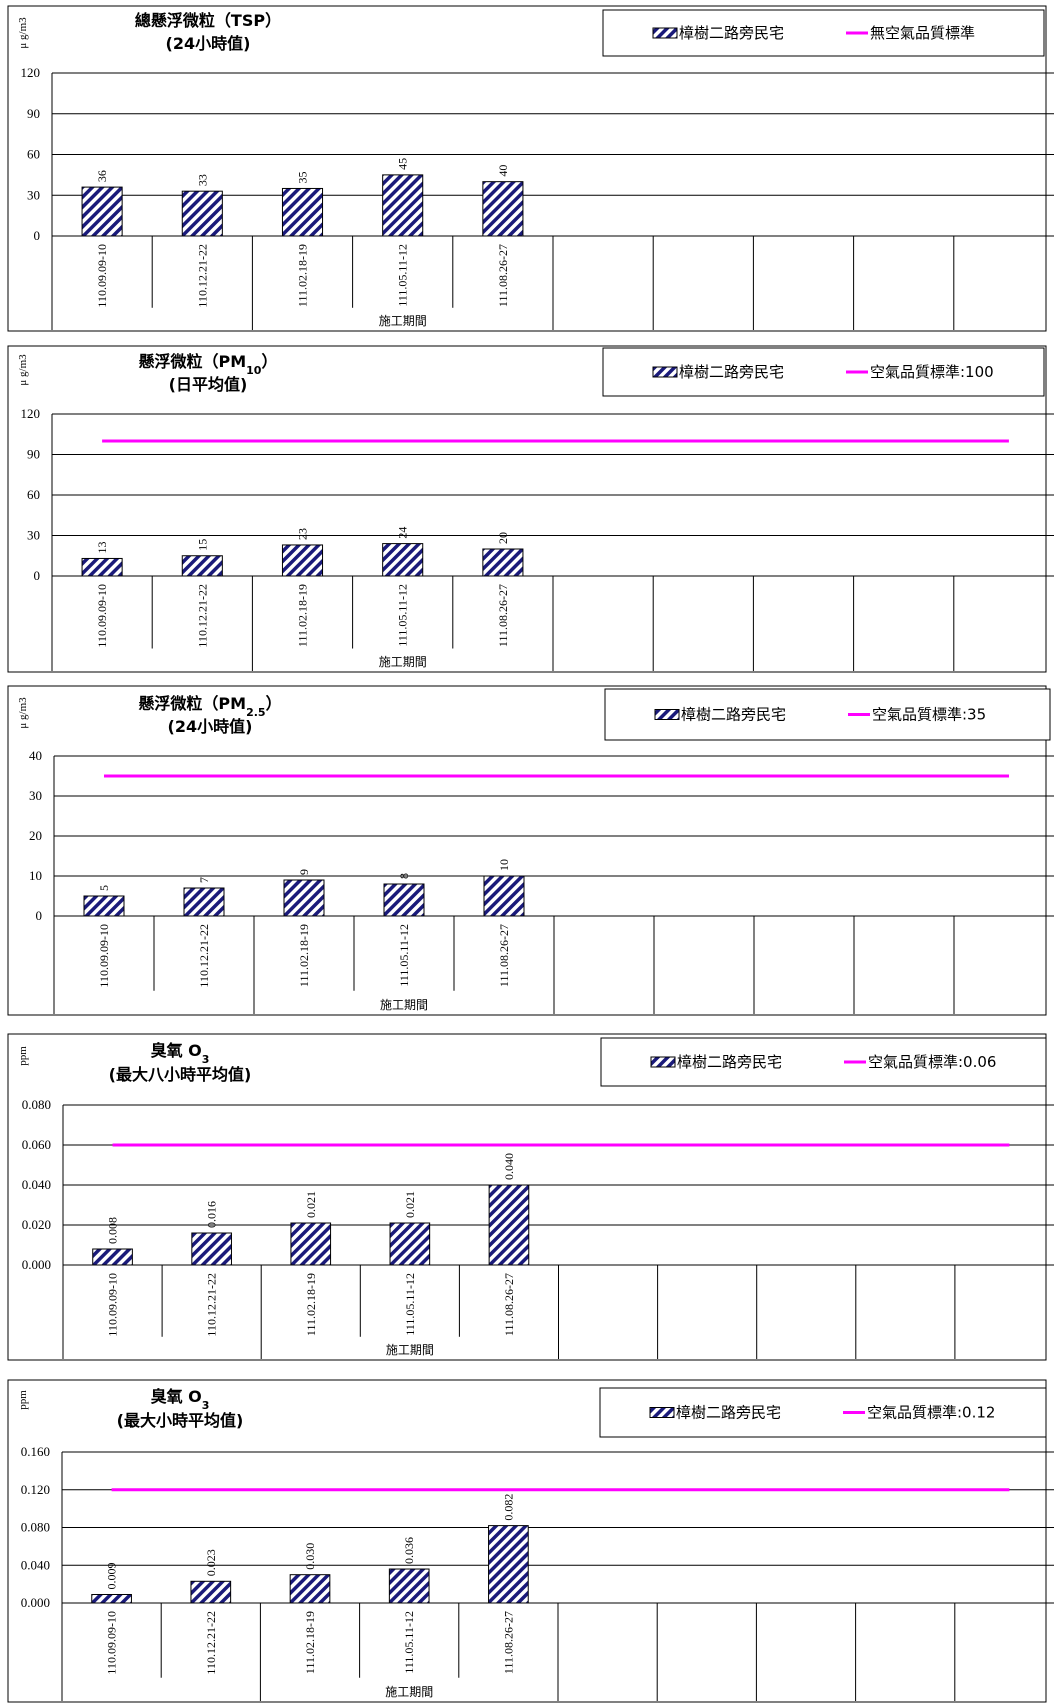 This screenshot has width=1054, height=1704. What do you see at coordinates (23, 33) in the screenshot?
I see `y-unit-label-0: μ g/m3` at bounding box center [23, 33].